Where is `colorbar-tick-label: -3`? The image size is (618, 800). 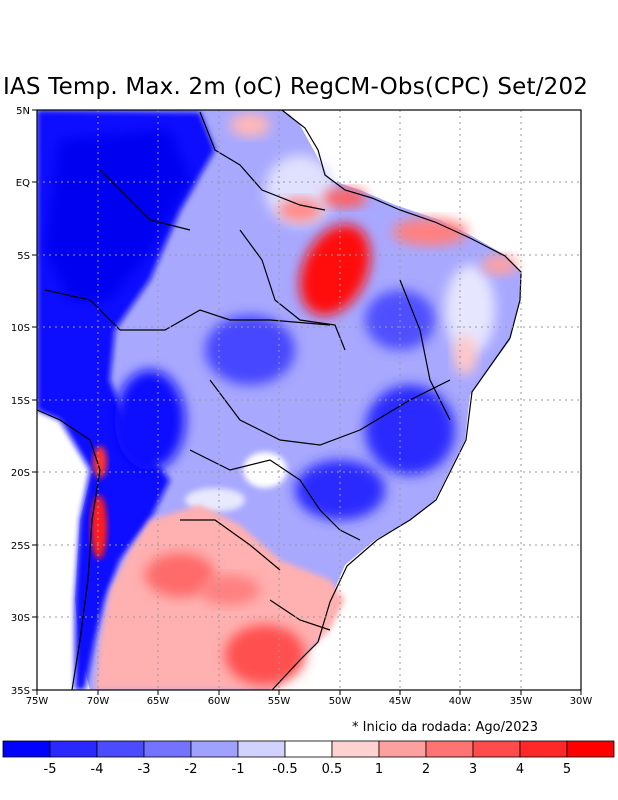 colorbar-tick-label: -3 is located at coordinates (144, 769).